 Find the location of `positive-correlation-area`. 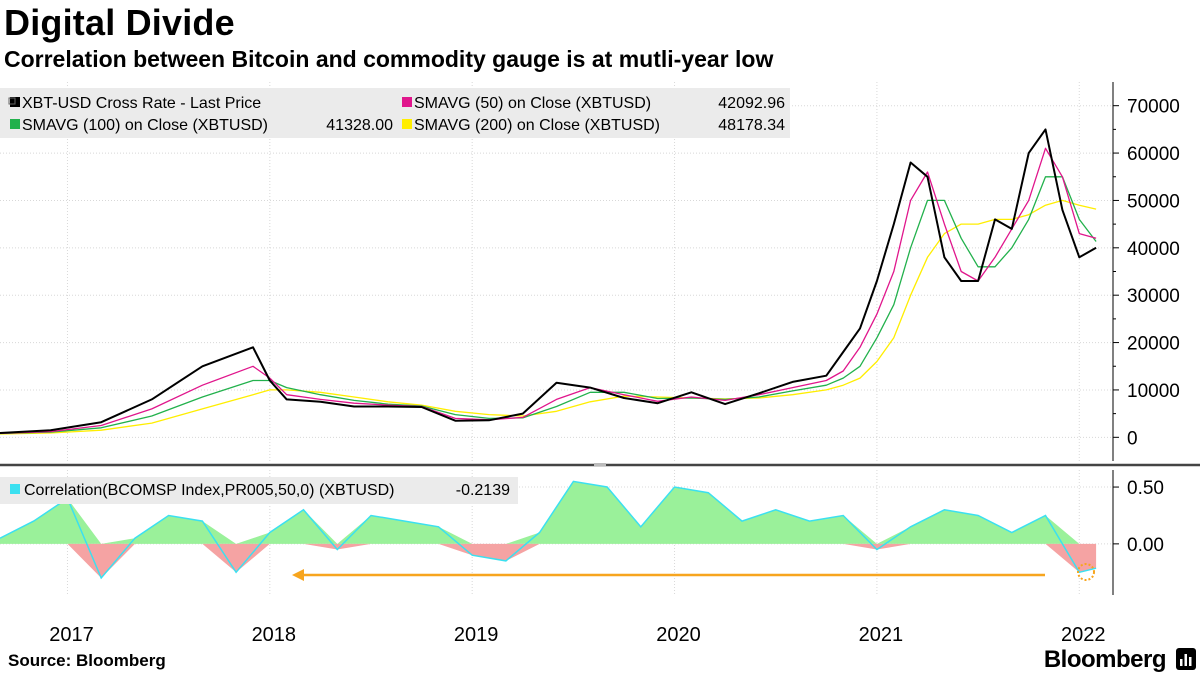

positive-correlation-area is located at coordinates (548, 512).